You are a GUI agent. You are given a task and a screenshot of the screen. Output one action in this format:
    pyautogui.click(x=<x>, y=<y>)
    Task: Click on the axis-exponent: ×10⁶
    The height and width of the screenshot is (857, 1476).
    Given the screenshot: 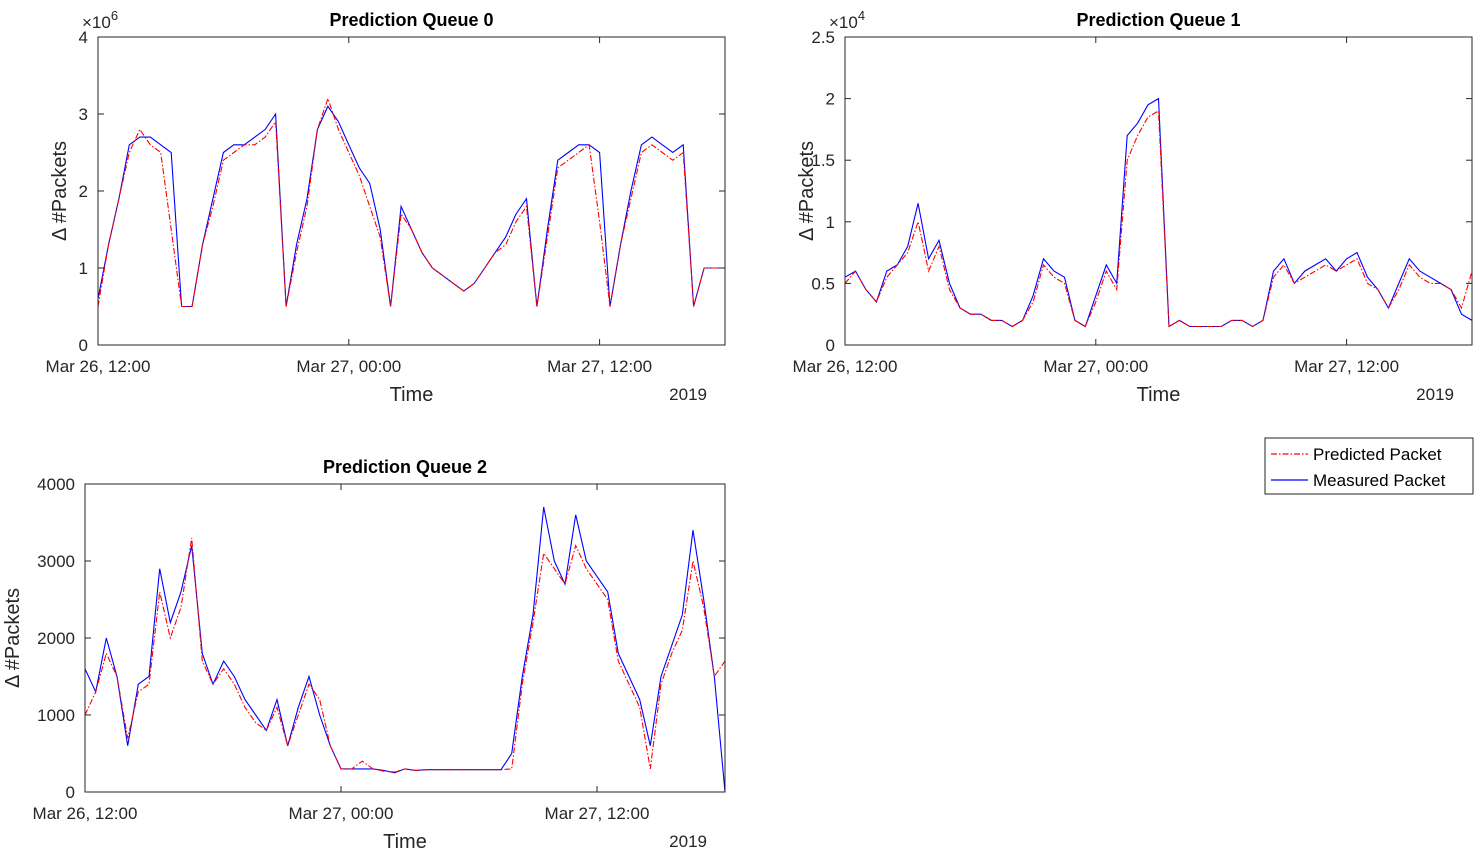 What is the action you would take?
    pyautogui.click(x=100, y=20)
    